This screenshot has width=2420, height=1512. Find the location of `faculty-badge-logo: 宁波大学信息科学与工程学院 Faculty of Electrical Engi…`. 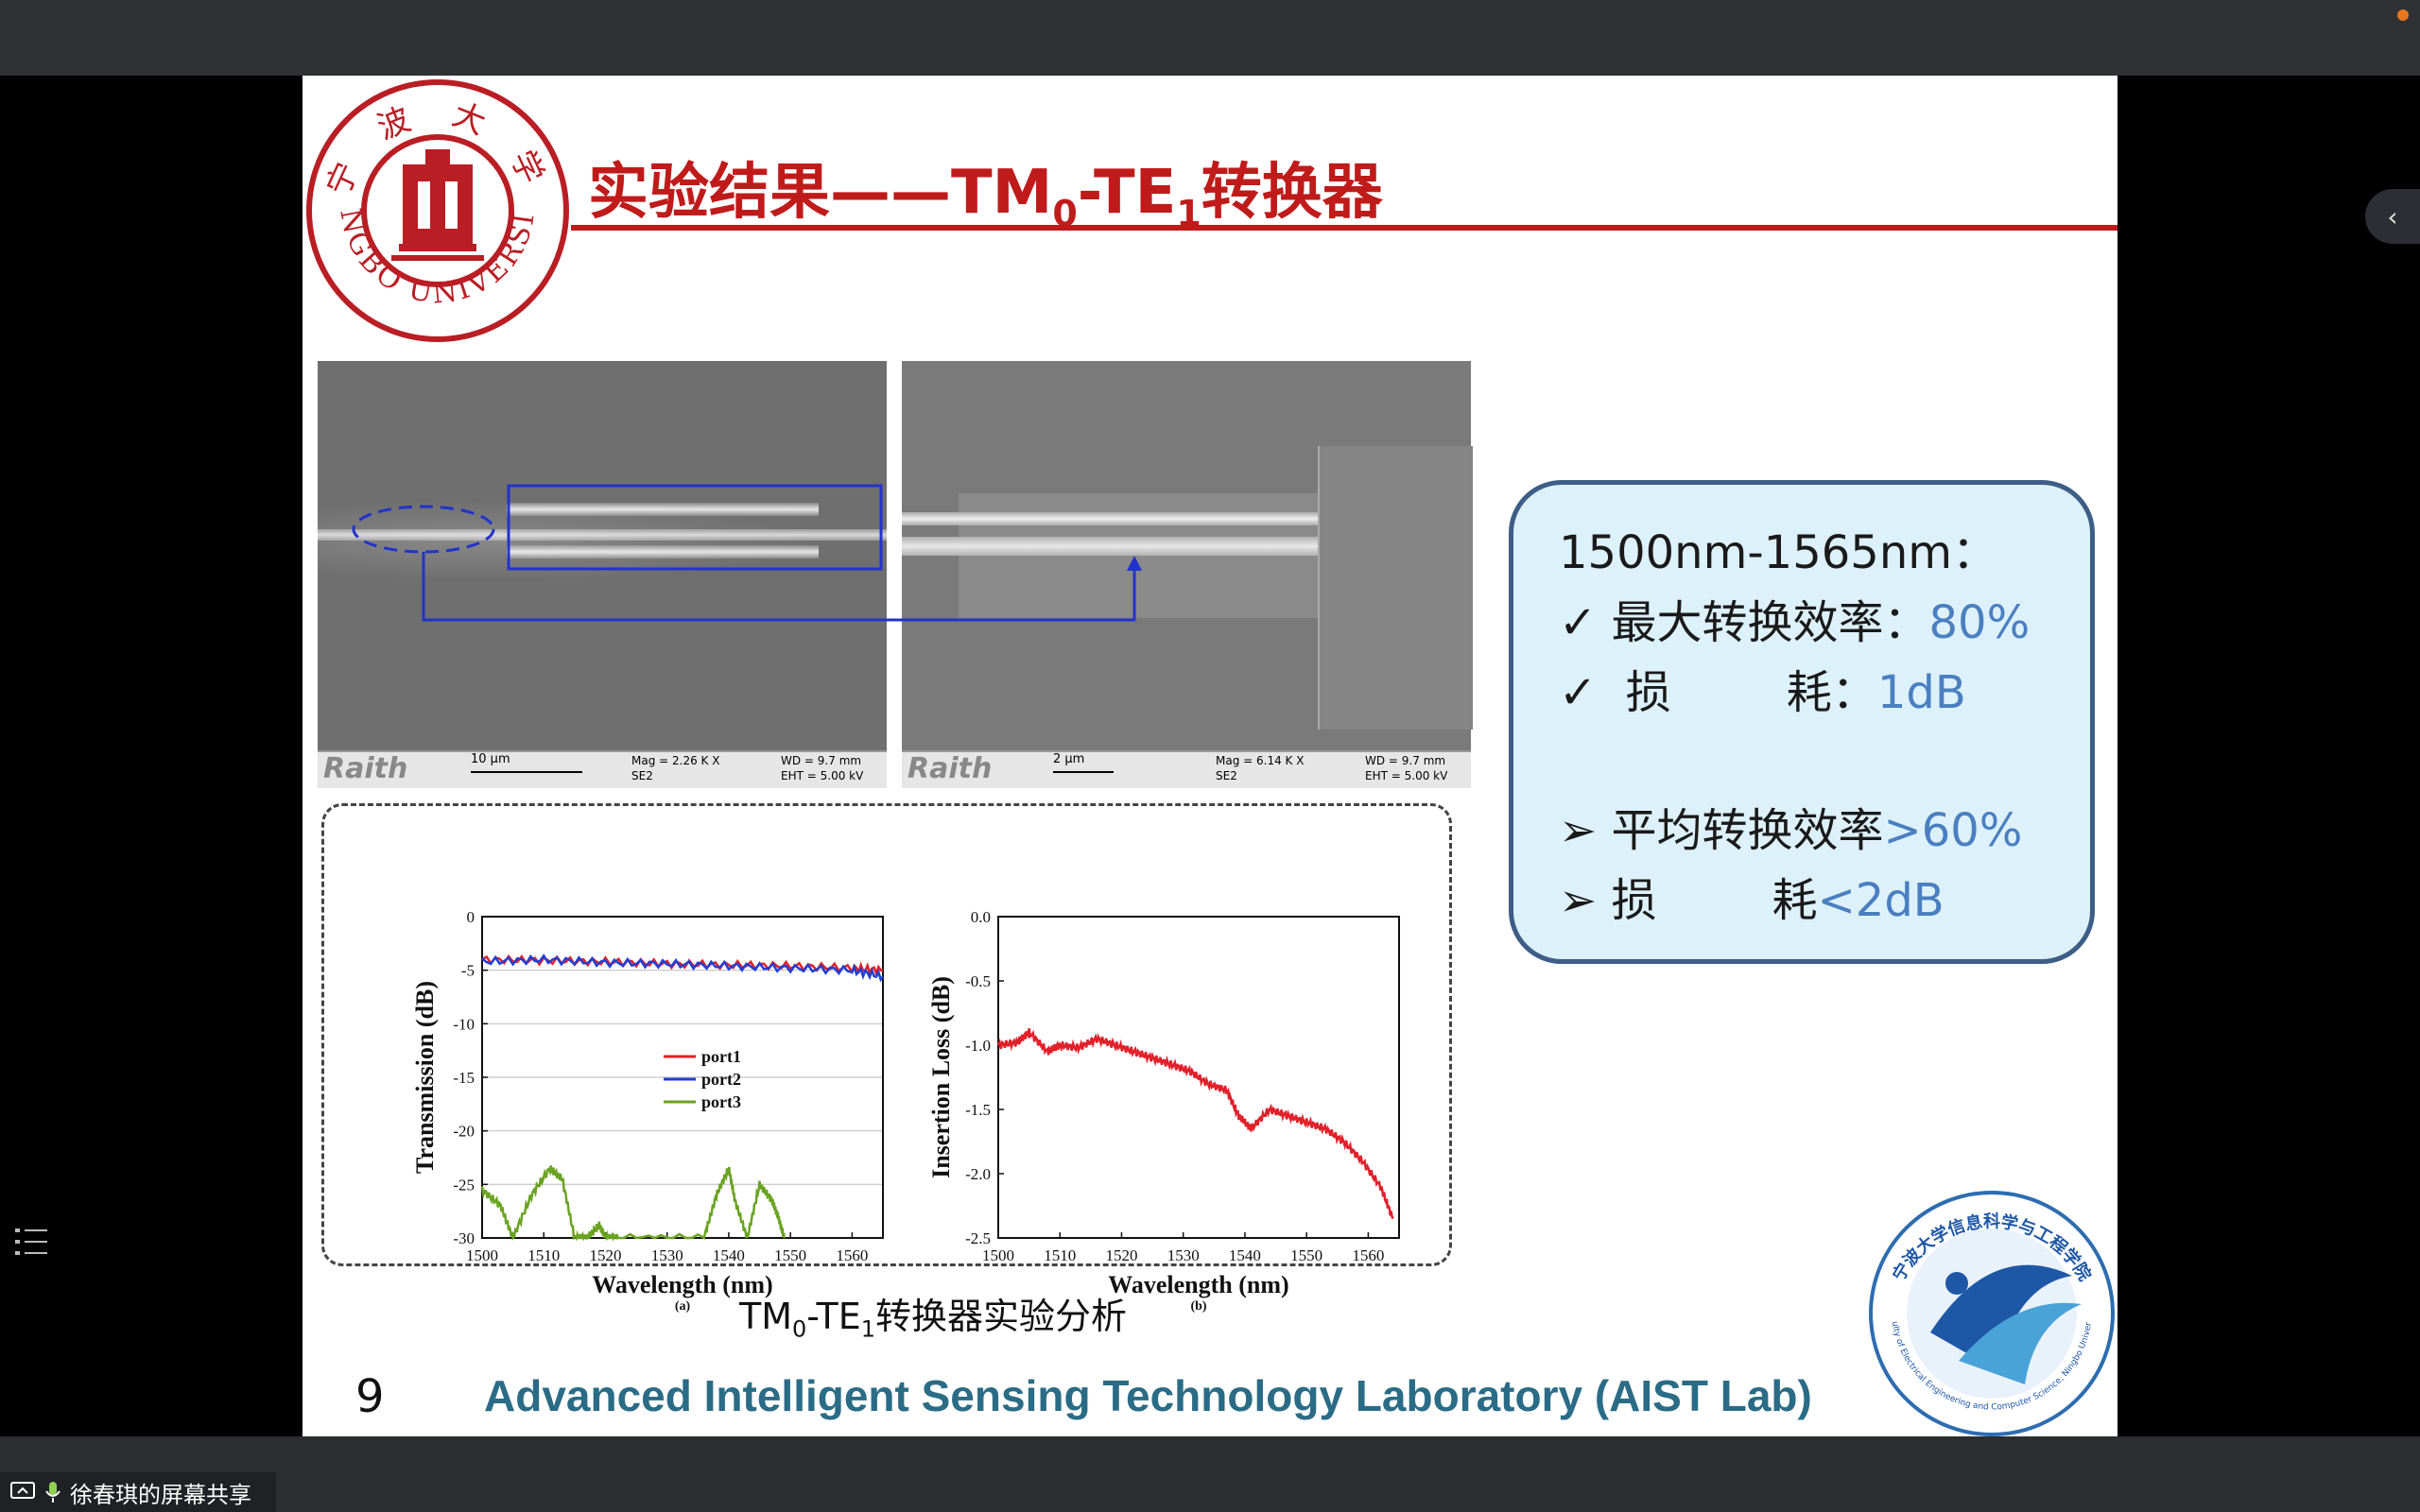

faculty-badge-logo: 宁波大学信息科学与工程学院 Faculty of Electrical Engi… is located at coordinates (1989, 1308).